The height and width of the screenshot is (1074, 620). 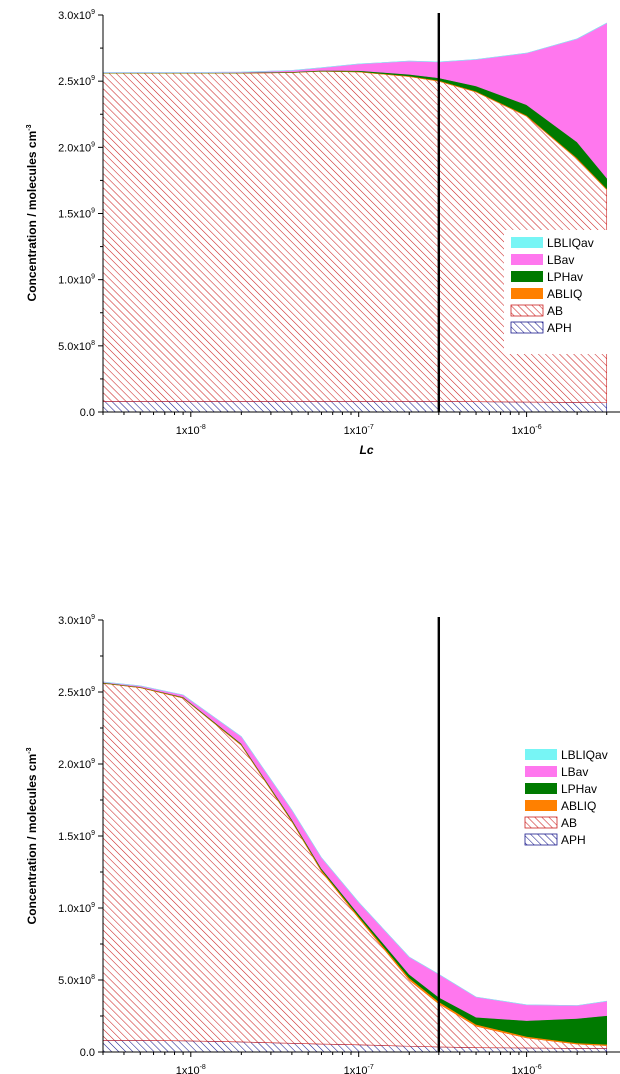 I want to click on area-aph, so click(x=355, y=406).